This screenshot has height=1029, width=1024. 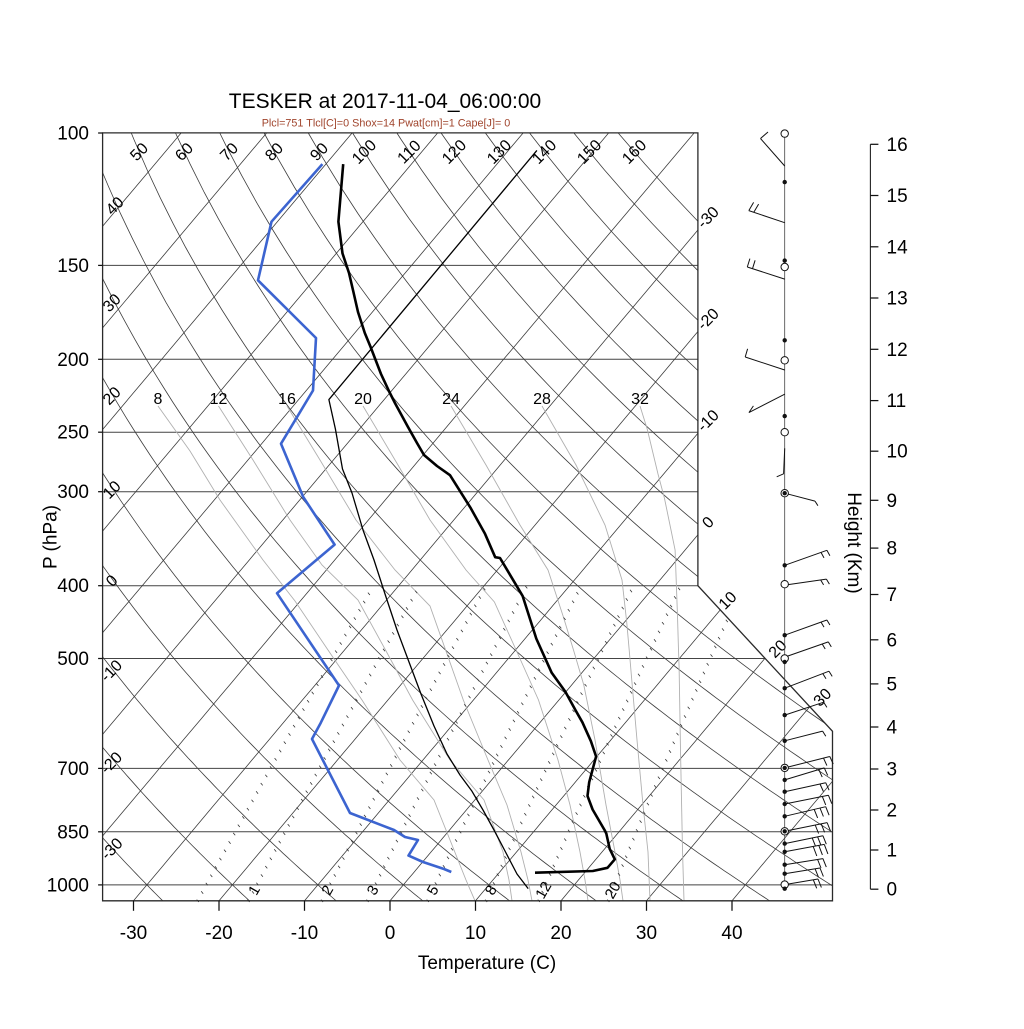 I want to click on svg-text: -30, so click(x=133, y=933).